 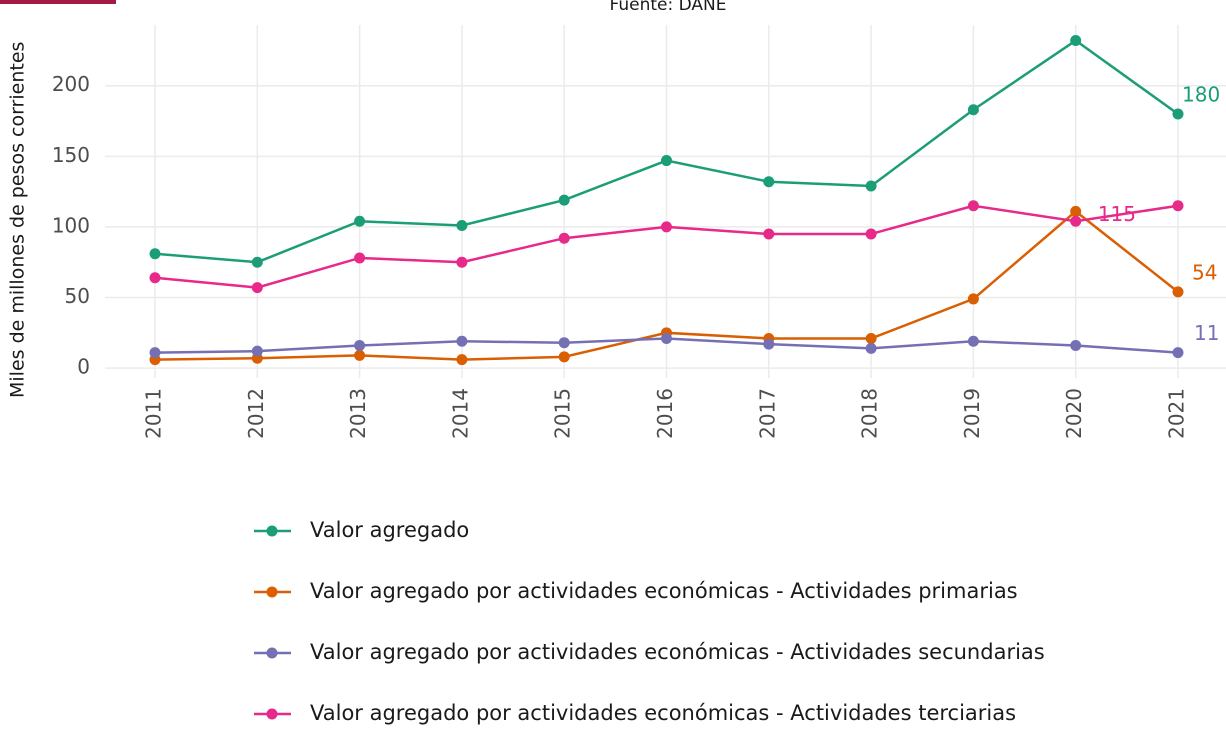 I want to click on chart-subtitle: Fuente: DANE, so click(x=668, y=7).